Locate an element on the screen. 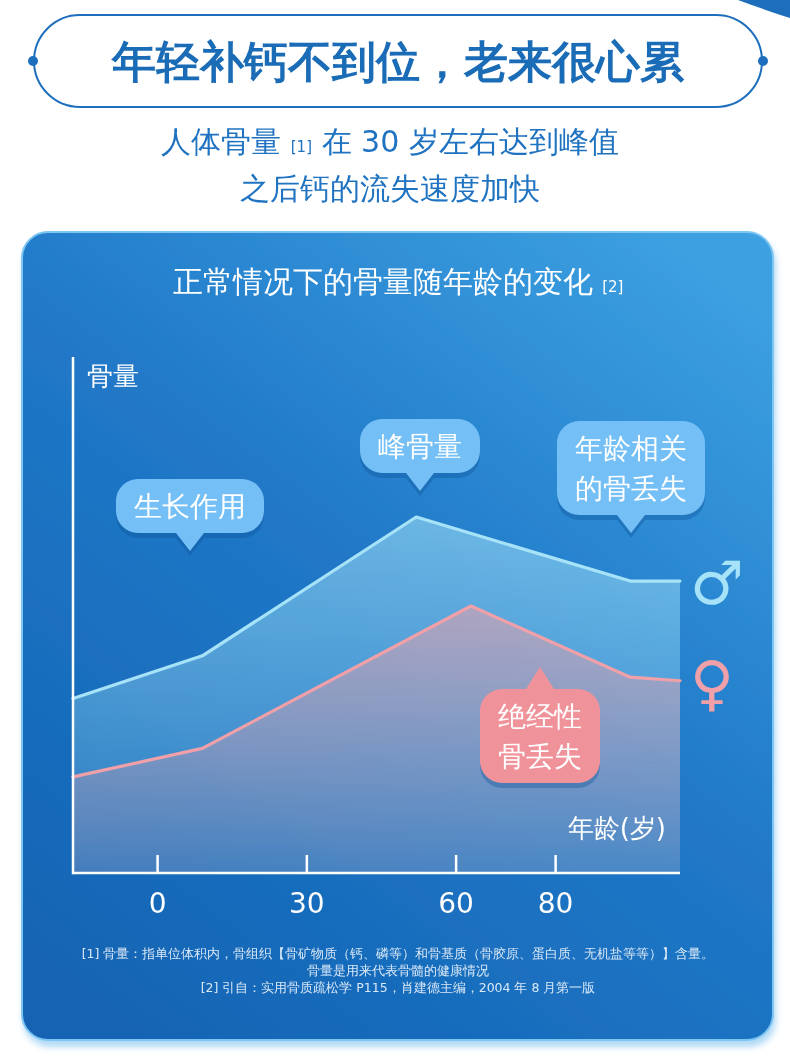  ylabel: 骨量 is located at coordinates (113, 376).